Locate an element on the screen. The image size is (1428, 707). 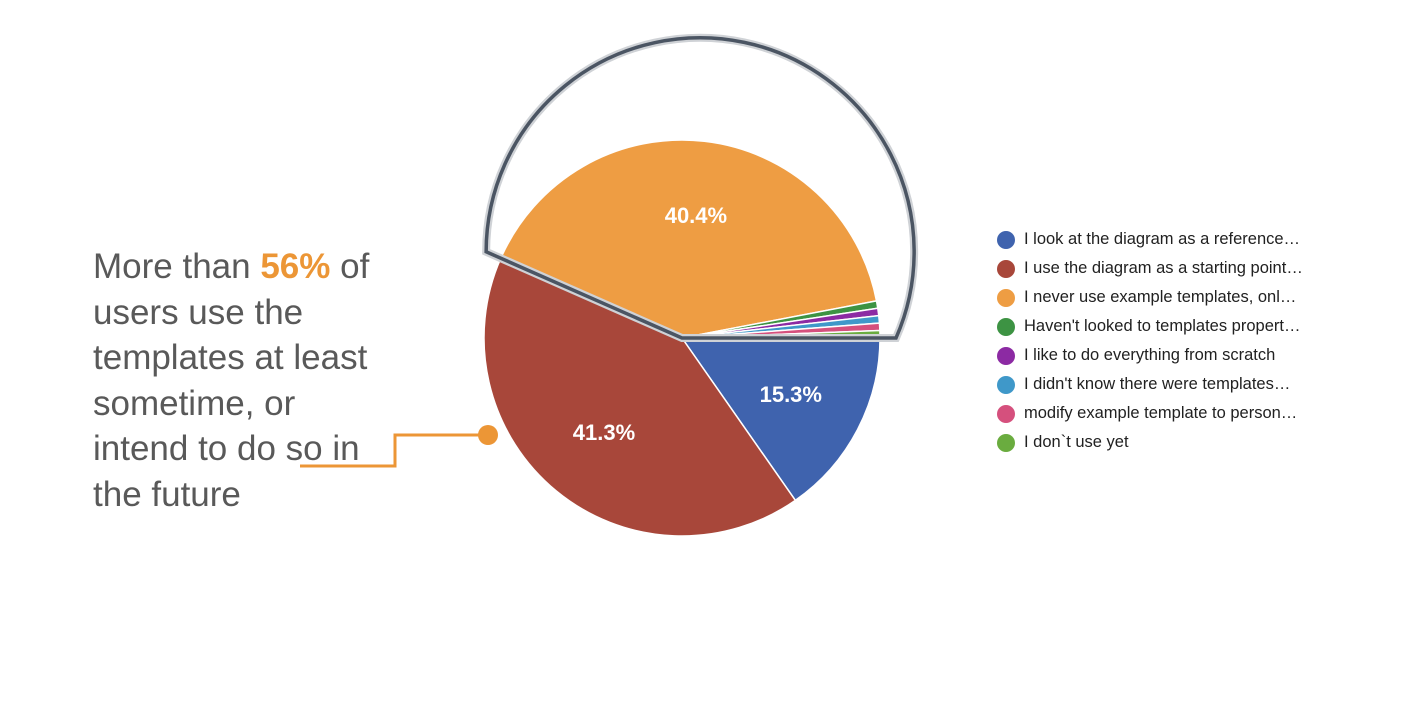
callout-underlined-text: so in is located at coordinates (322, 448).